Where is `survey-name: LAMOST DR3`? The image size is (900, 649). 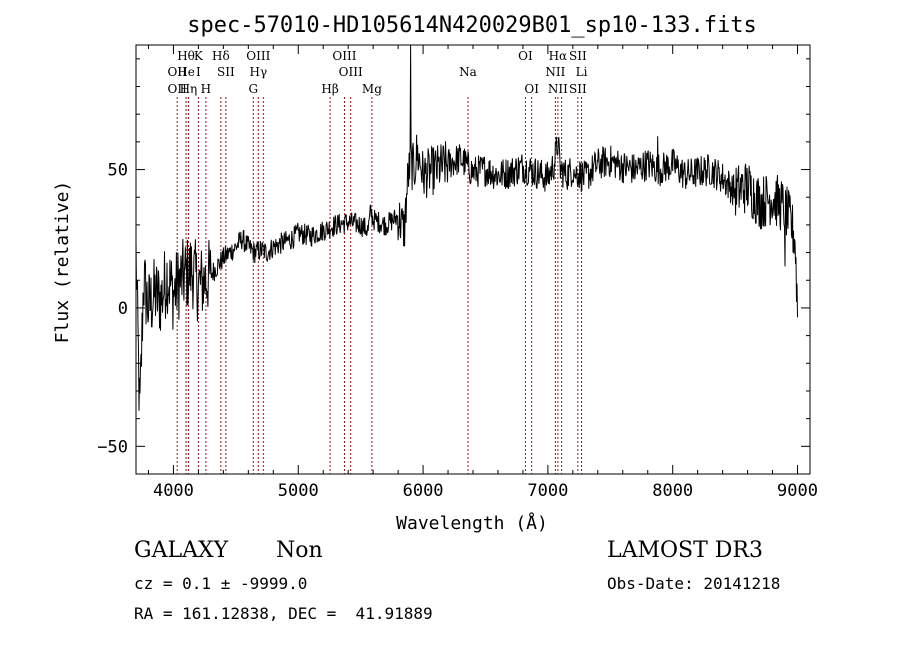 survey-name: LAMOST DR3 is located at coordinates (685, 550).